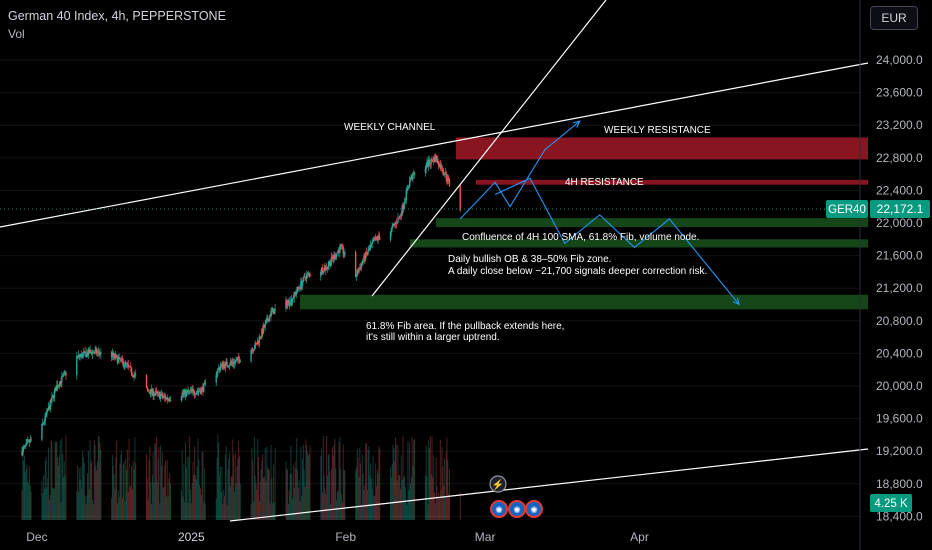 The height and width of the screenshot is (550, 932). What do you see at coordinates (337, 537) in the screenshot?
I see `time-axis: Dec 2025 Feb Mar Apr` at bounding box center [337, 537].